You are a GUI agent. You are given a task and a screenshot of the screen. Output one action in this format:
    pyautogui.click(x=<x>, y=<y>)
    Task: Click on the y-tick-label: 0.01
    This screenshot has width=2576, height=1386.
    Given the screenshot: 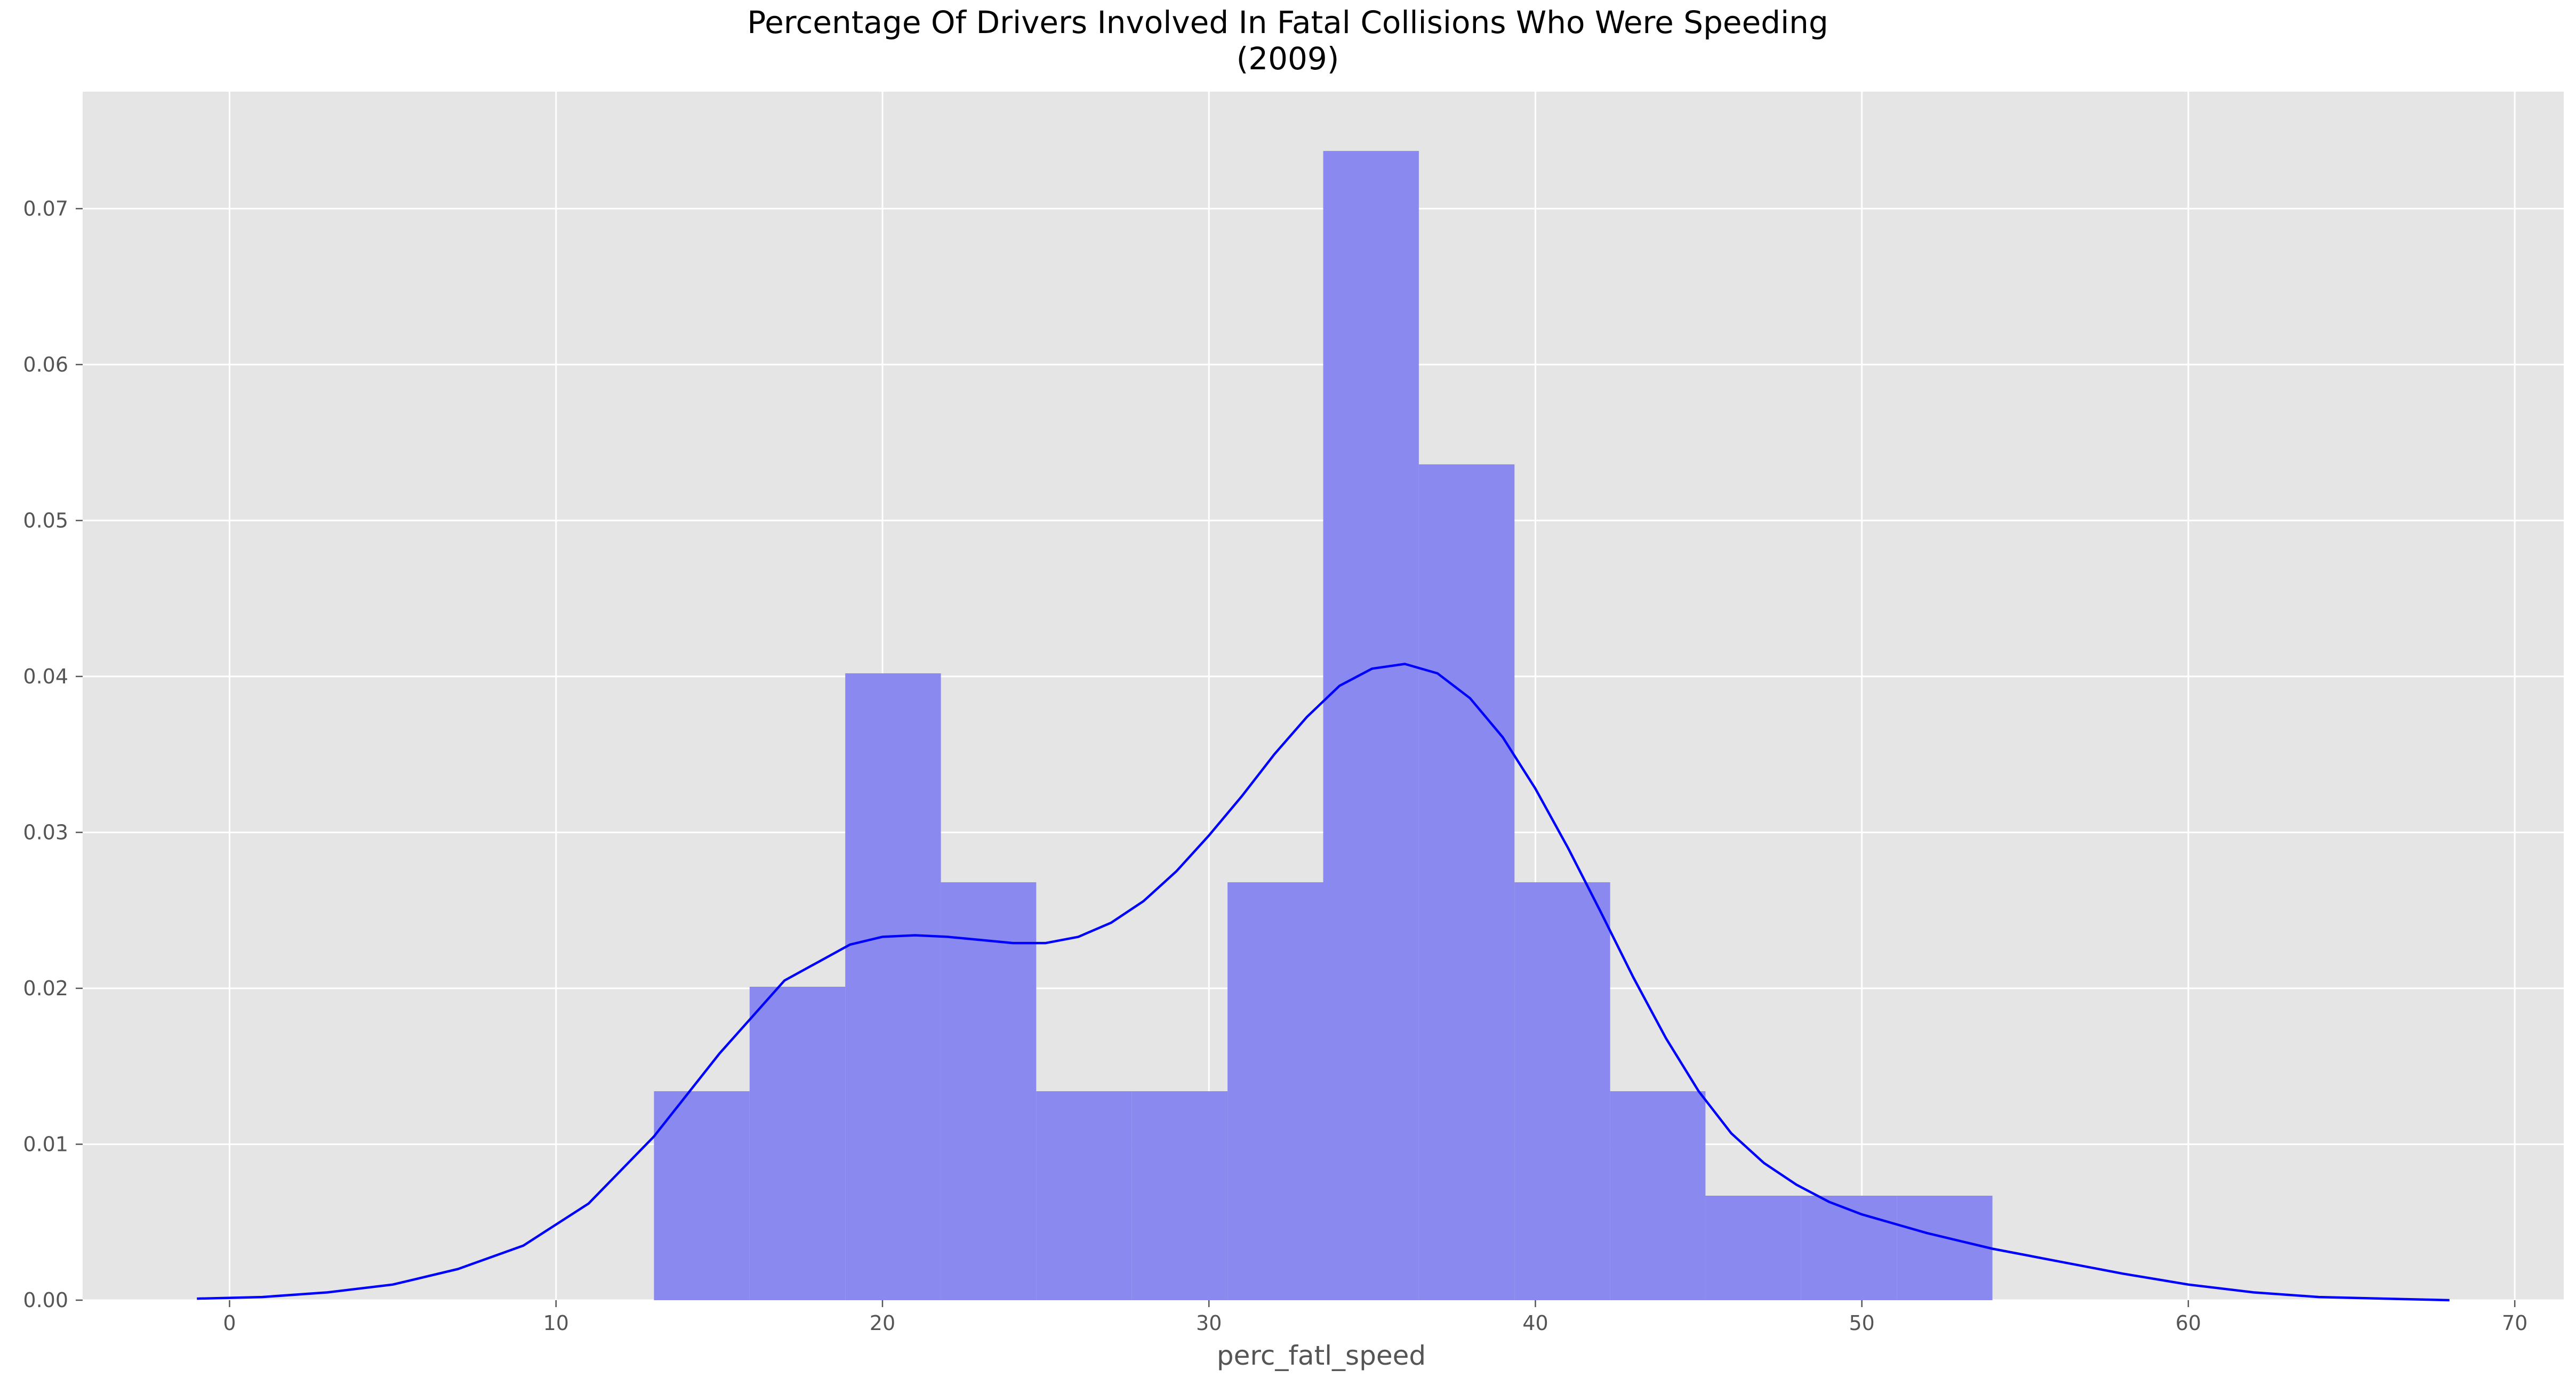 What is the action you would take?
    pyautogui.click(x=46, y=1144)
    